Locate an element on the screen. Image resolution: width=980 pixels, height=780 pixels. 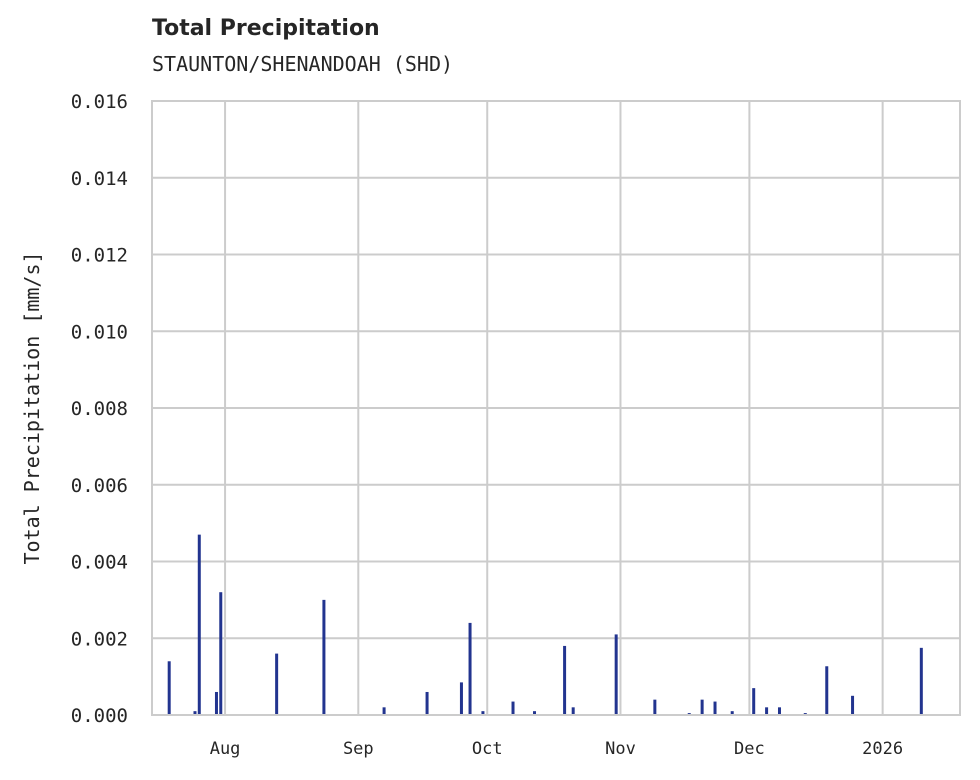
chart-subtitle: STAUNTON/SHENANDOAH (SHD) is located at coordinates (303, 64).